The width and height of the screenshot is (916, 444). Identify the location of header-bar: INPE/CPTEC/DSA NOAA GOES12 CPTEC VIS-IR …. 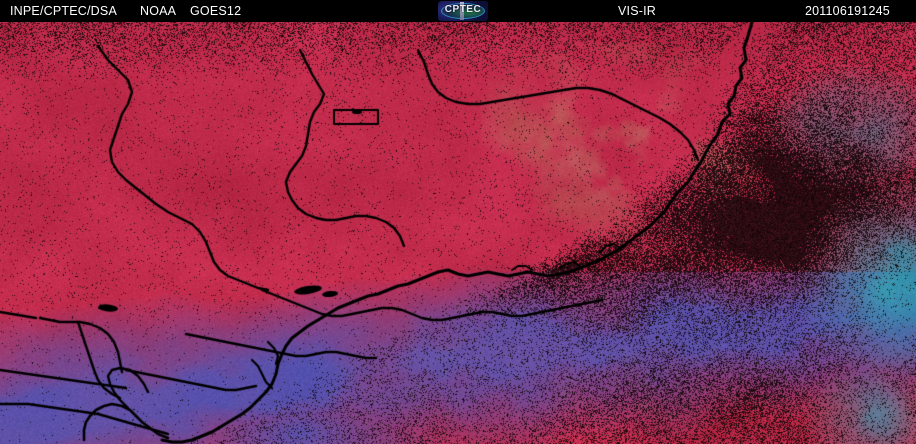
(458, 11).